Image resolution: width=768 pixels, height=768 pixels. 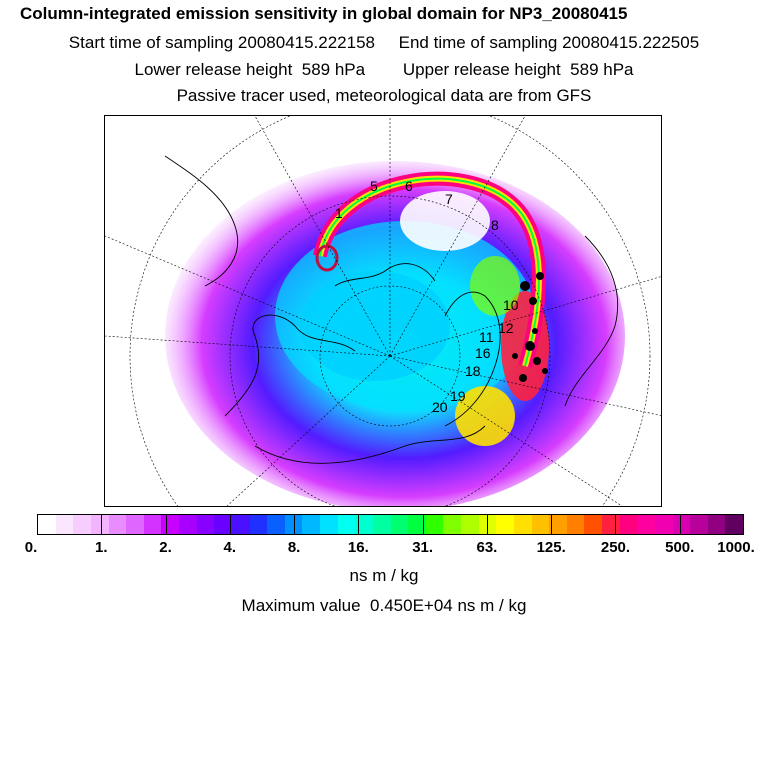 What do you see at coordinates (384, 575) in the screenshot?
I see `colorbar-units: ns m / kg` at bounding box center [384, 575].